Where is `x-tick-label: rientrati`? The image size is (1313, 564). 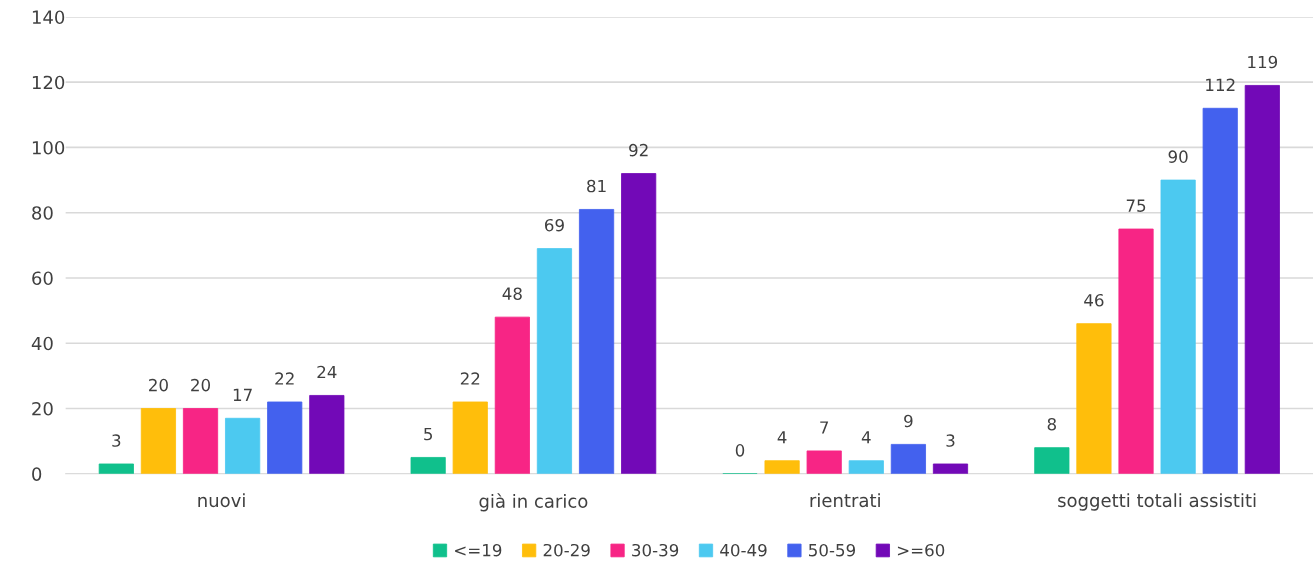
x-tick-label: rientrati is located at coordinates (845, 500).